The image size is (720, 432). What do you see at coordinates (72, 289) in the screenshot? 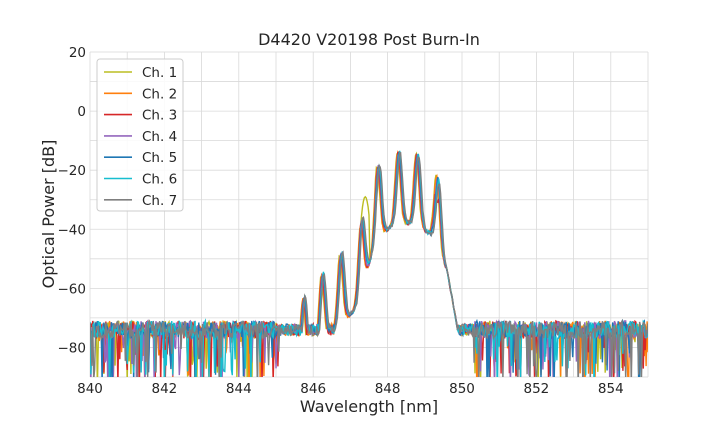
I see `y-tick-label: −60` at bounding box center [72, 289].